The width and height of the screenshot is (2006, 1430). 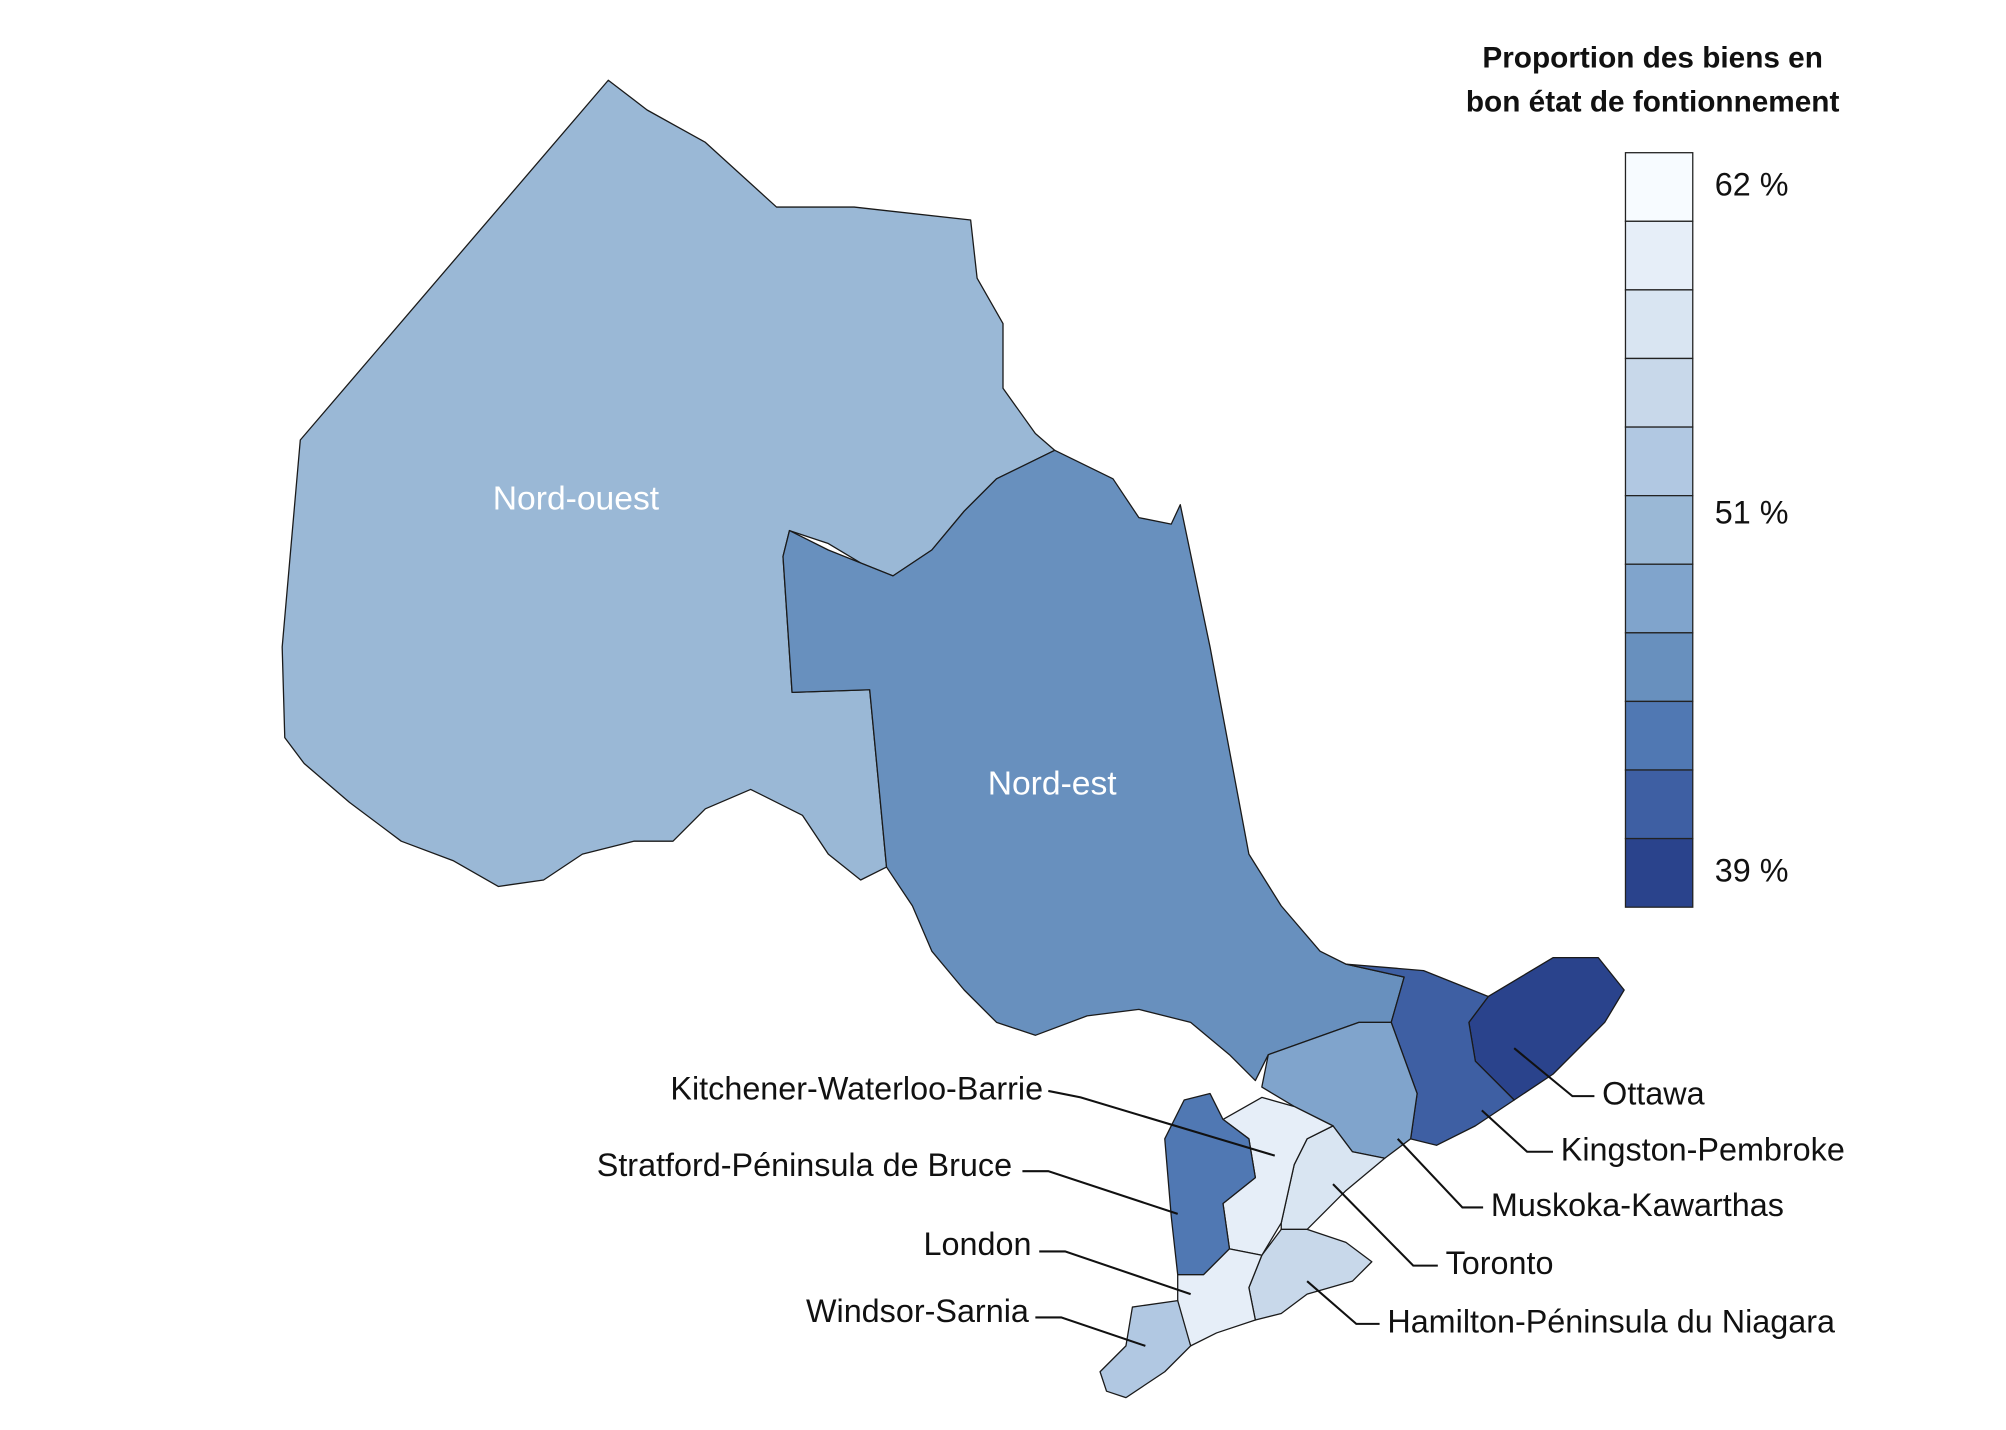 What do you see at coordinates (1053, 783) in the screenshot?
I see `region-label: Nord-est` at bounding box center [1053, 783].